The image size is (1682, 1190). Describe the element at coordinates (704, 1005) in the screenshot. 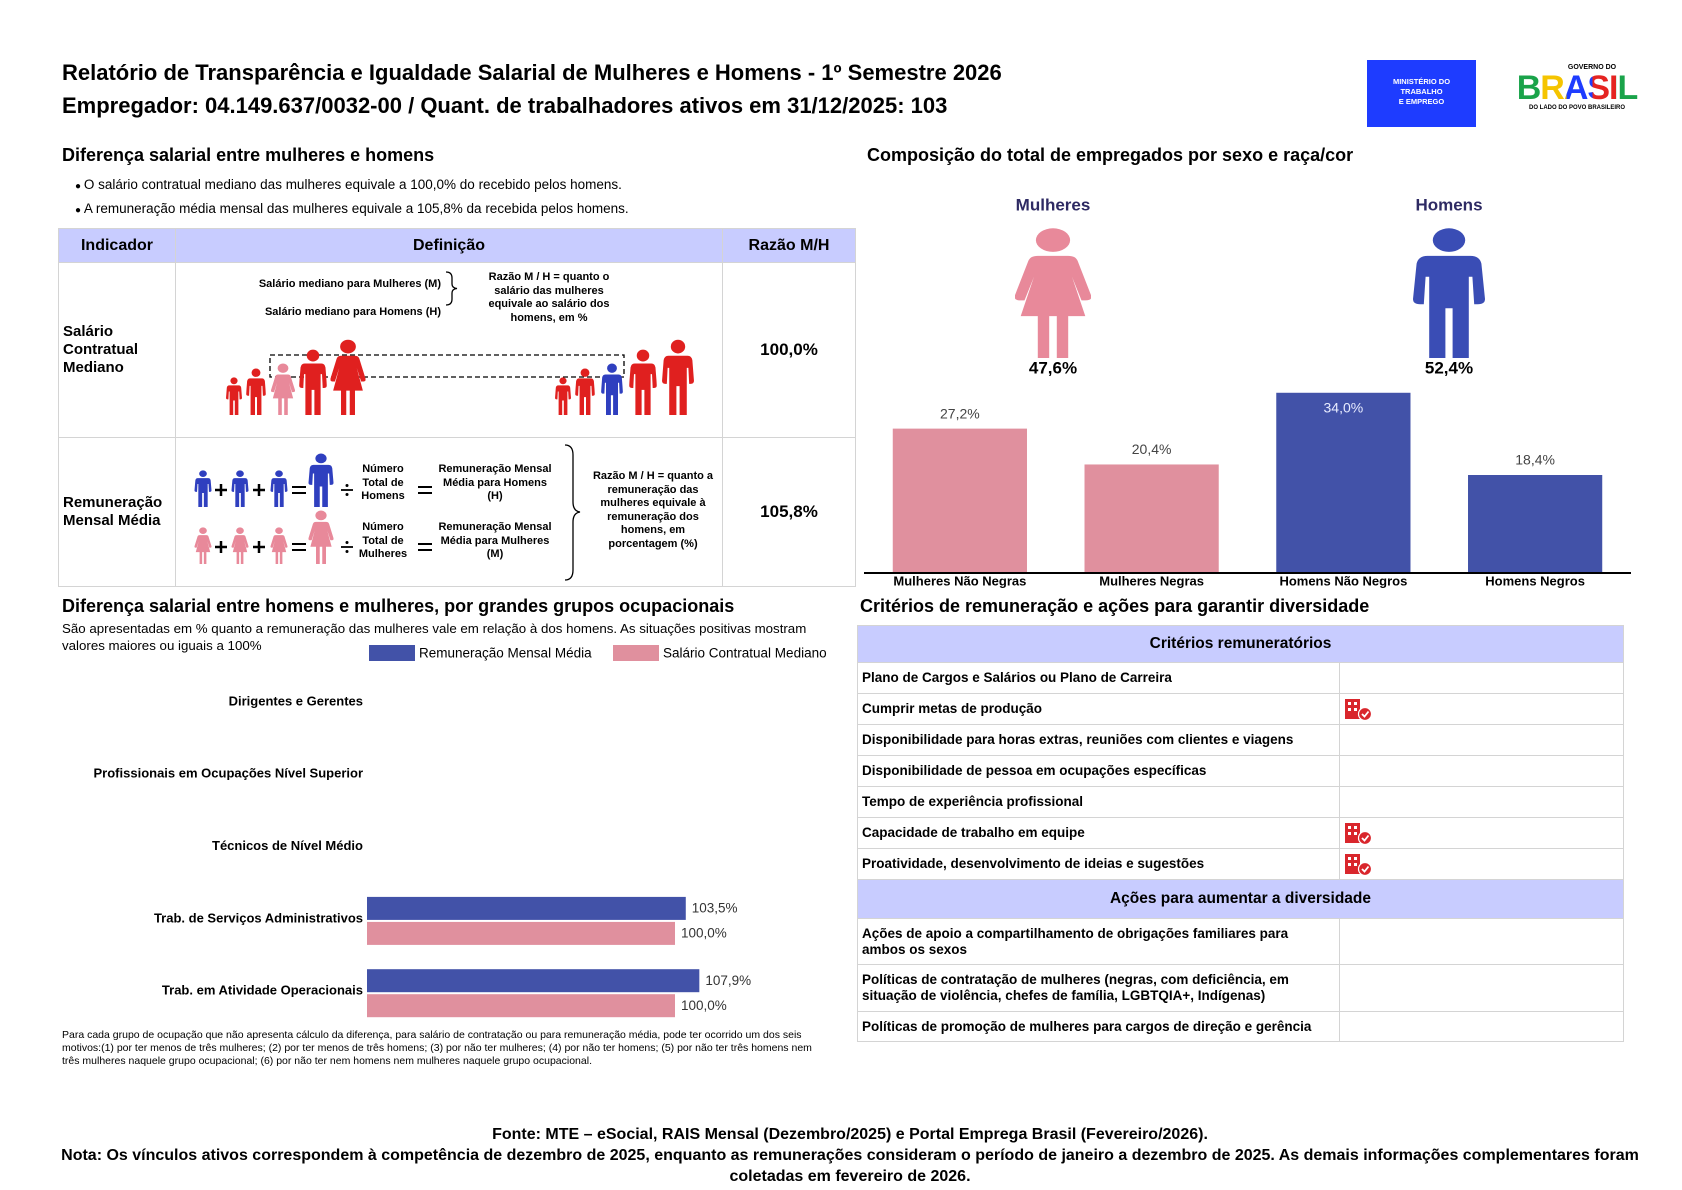

I see `data-label: 100,0%` at that location.